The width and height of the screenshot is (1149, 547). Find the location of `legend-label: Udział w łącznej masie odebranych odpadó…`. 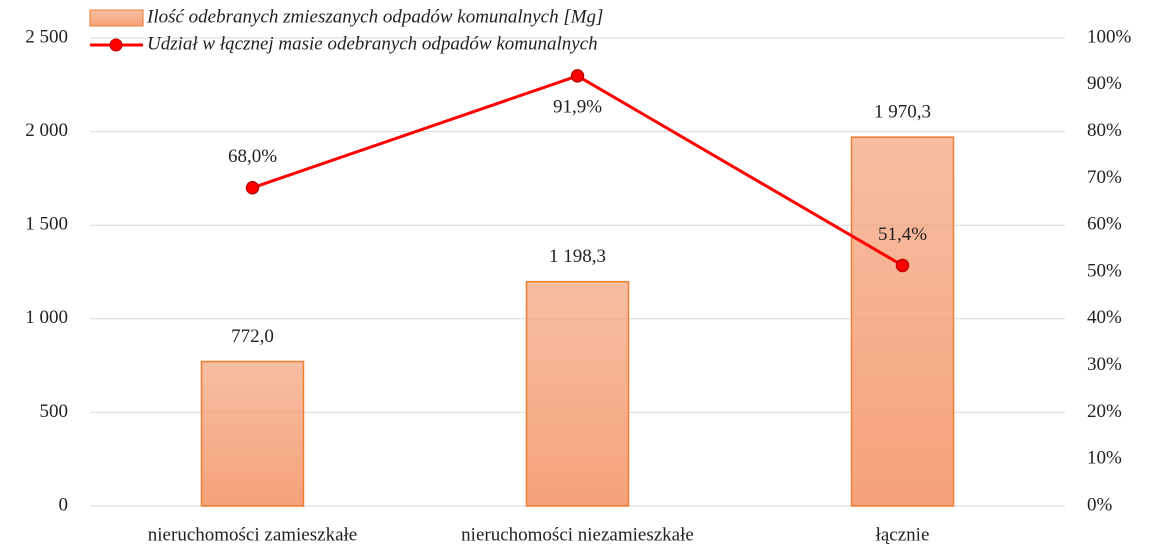

legend-label: Udział w łącznej masie odebranych odpadó… is located at coordinates (372, 43).